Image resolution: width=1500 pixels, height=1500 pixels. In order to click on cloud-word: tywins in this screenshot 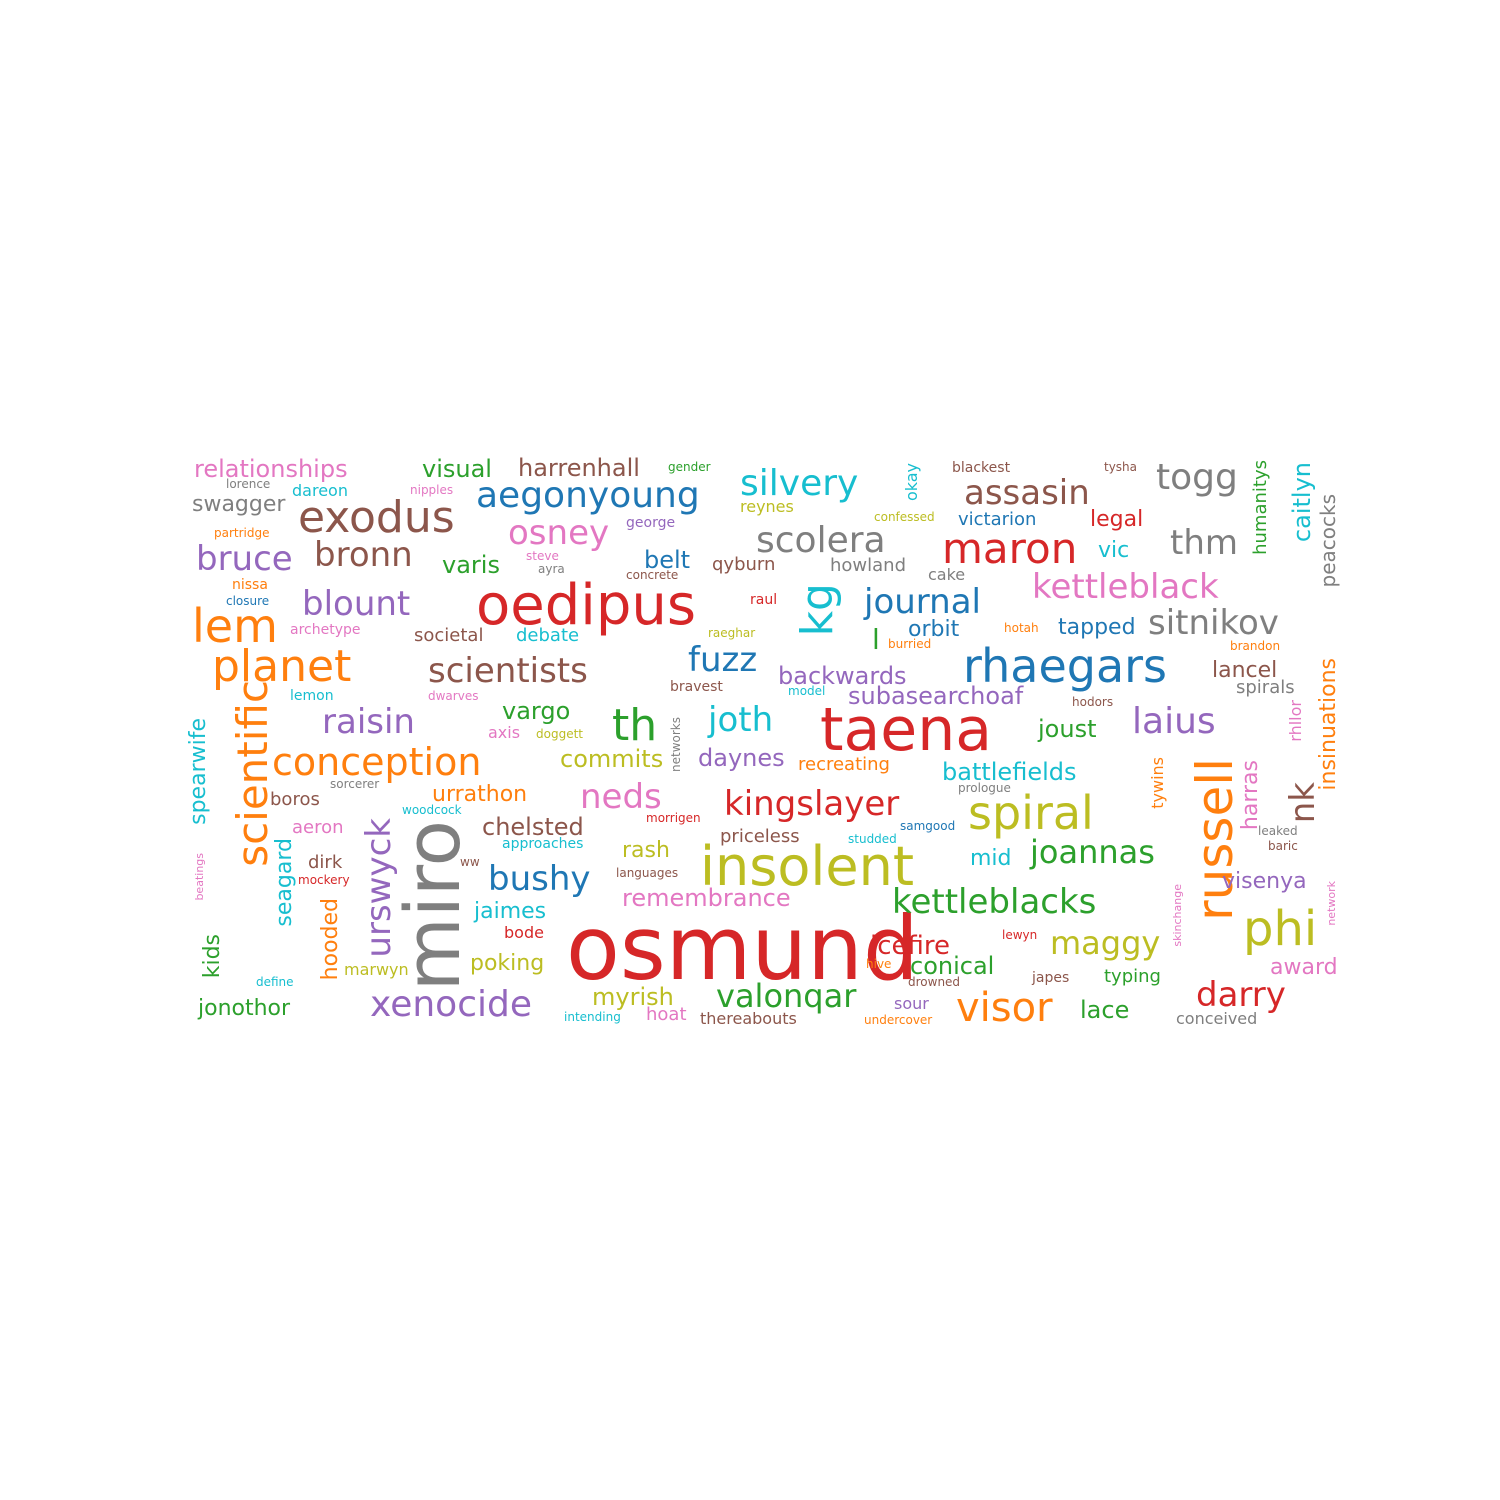, I will do `click(1157, 783)`.